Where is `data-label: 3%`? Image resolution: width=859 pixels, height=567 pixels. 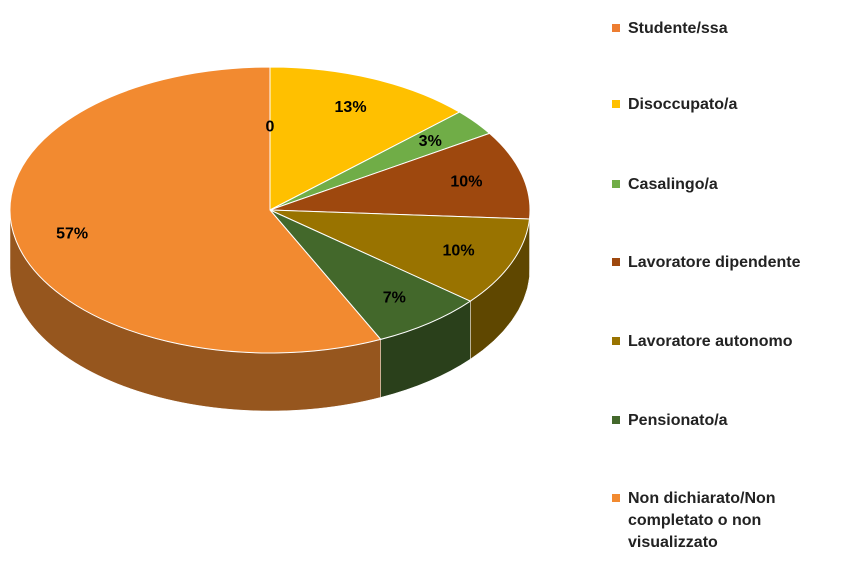
data-label: 3% is located at coordinates (430, 141).